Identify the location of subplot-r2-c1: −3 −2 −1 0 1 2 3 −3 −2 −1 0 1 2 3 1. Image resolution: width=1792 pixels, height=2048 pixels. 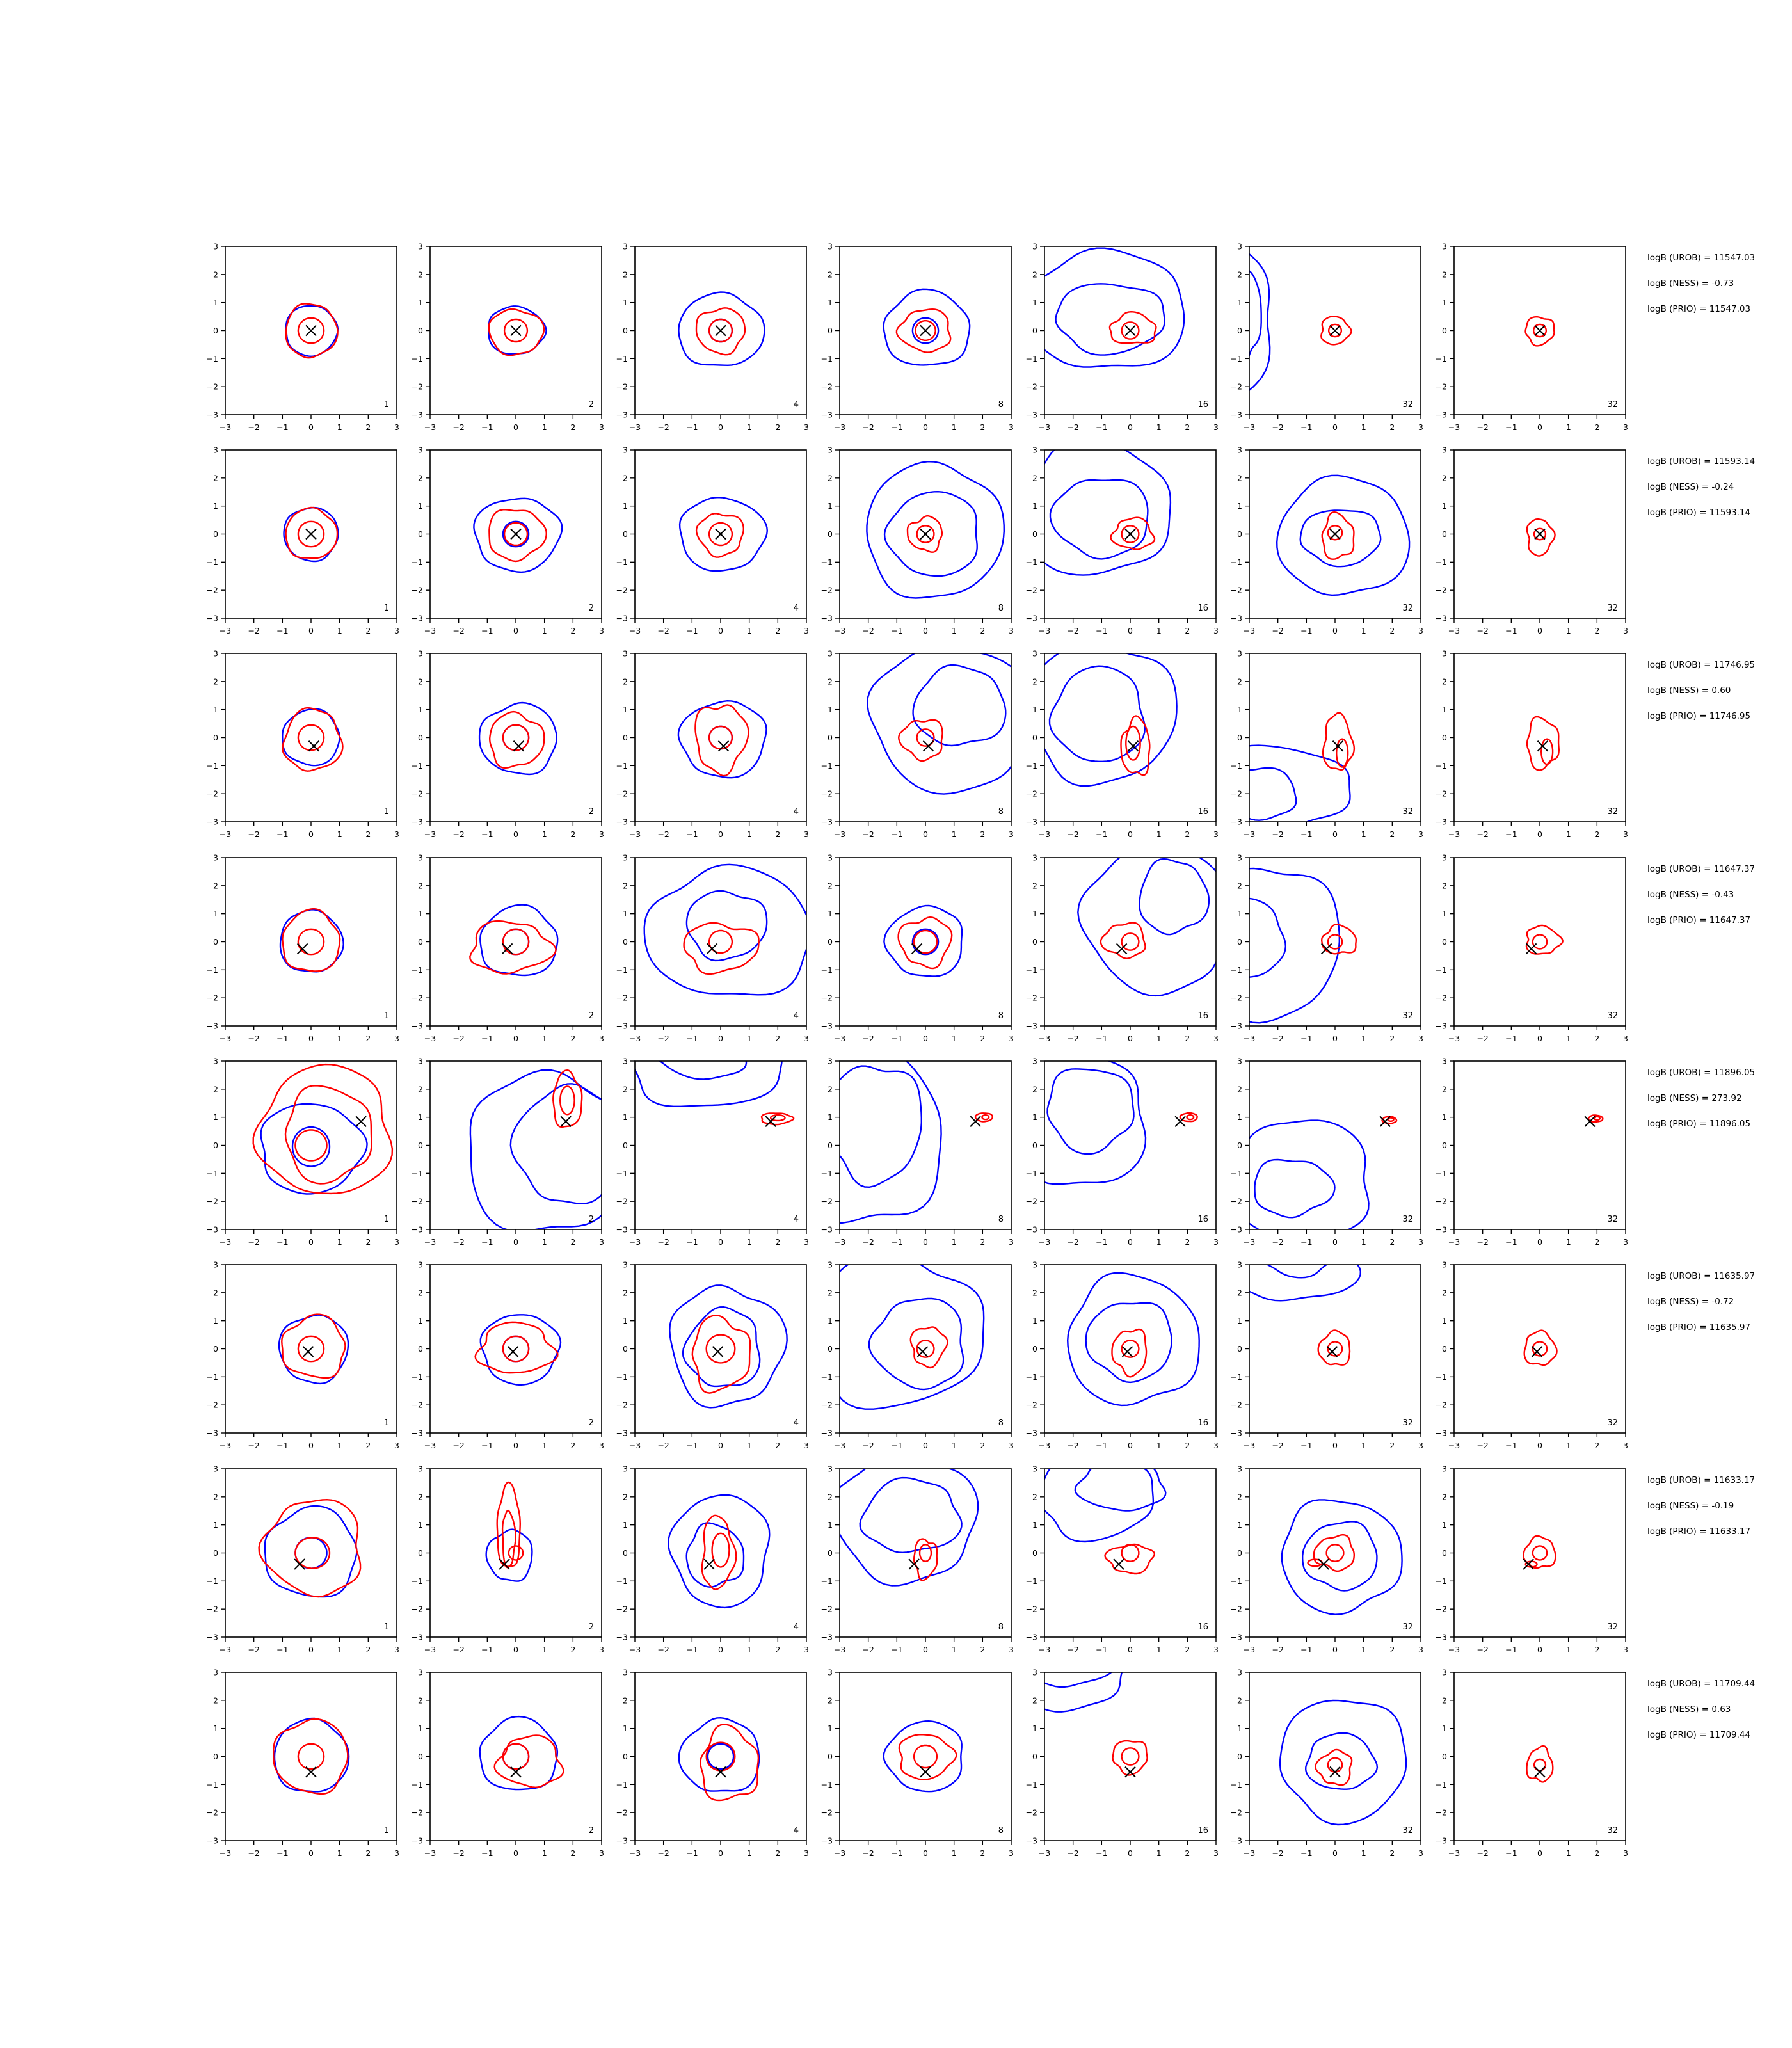
(303, 540).